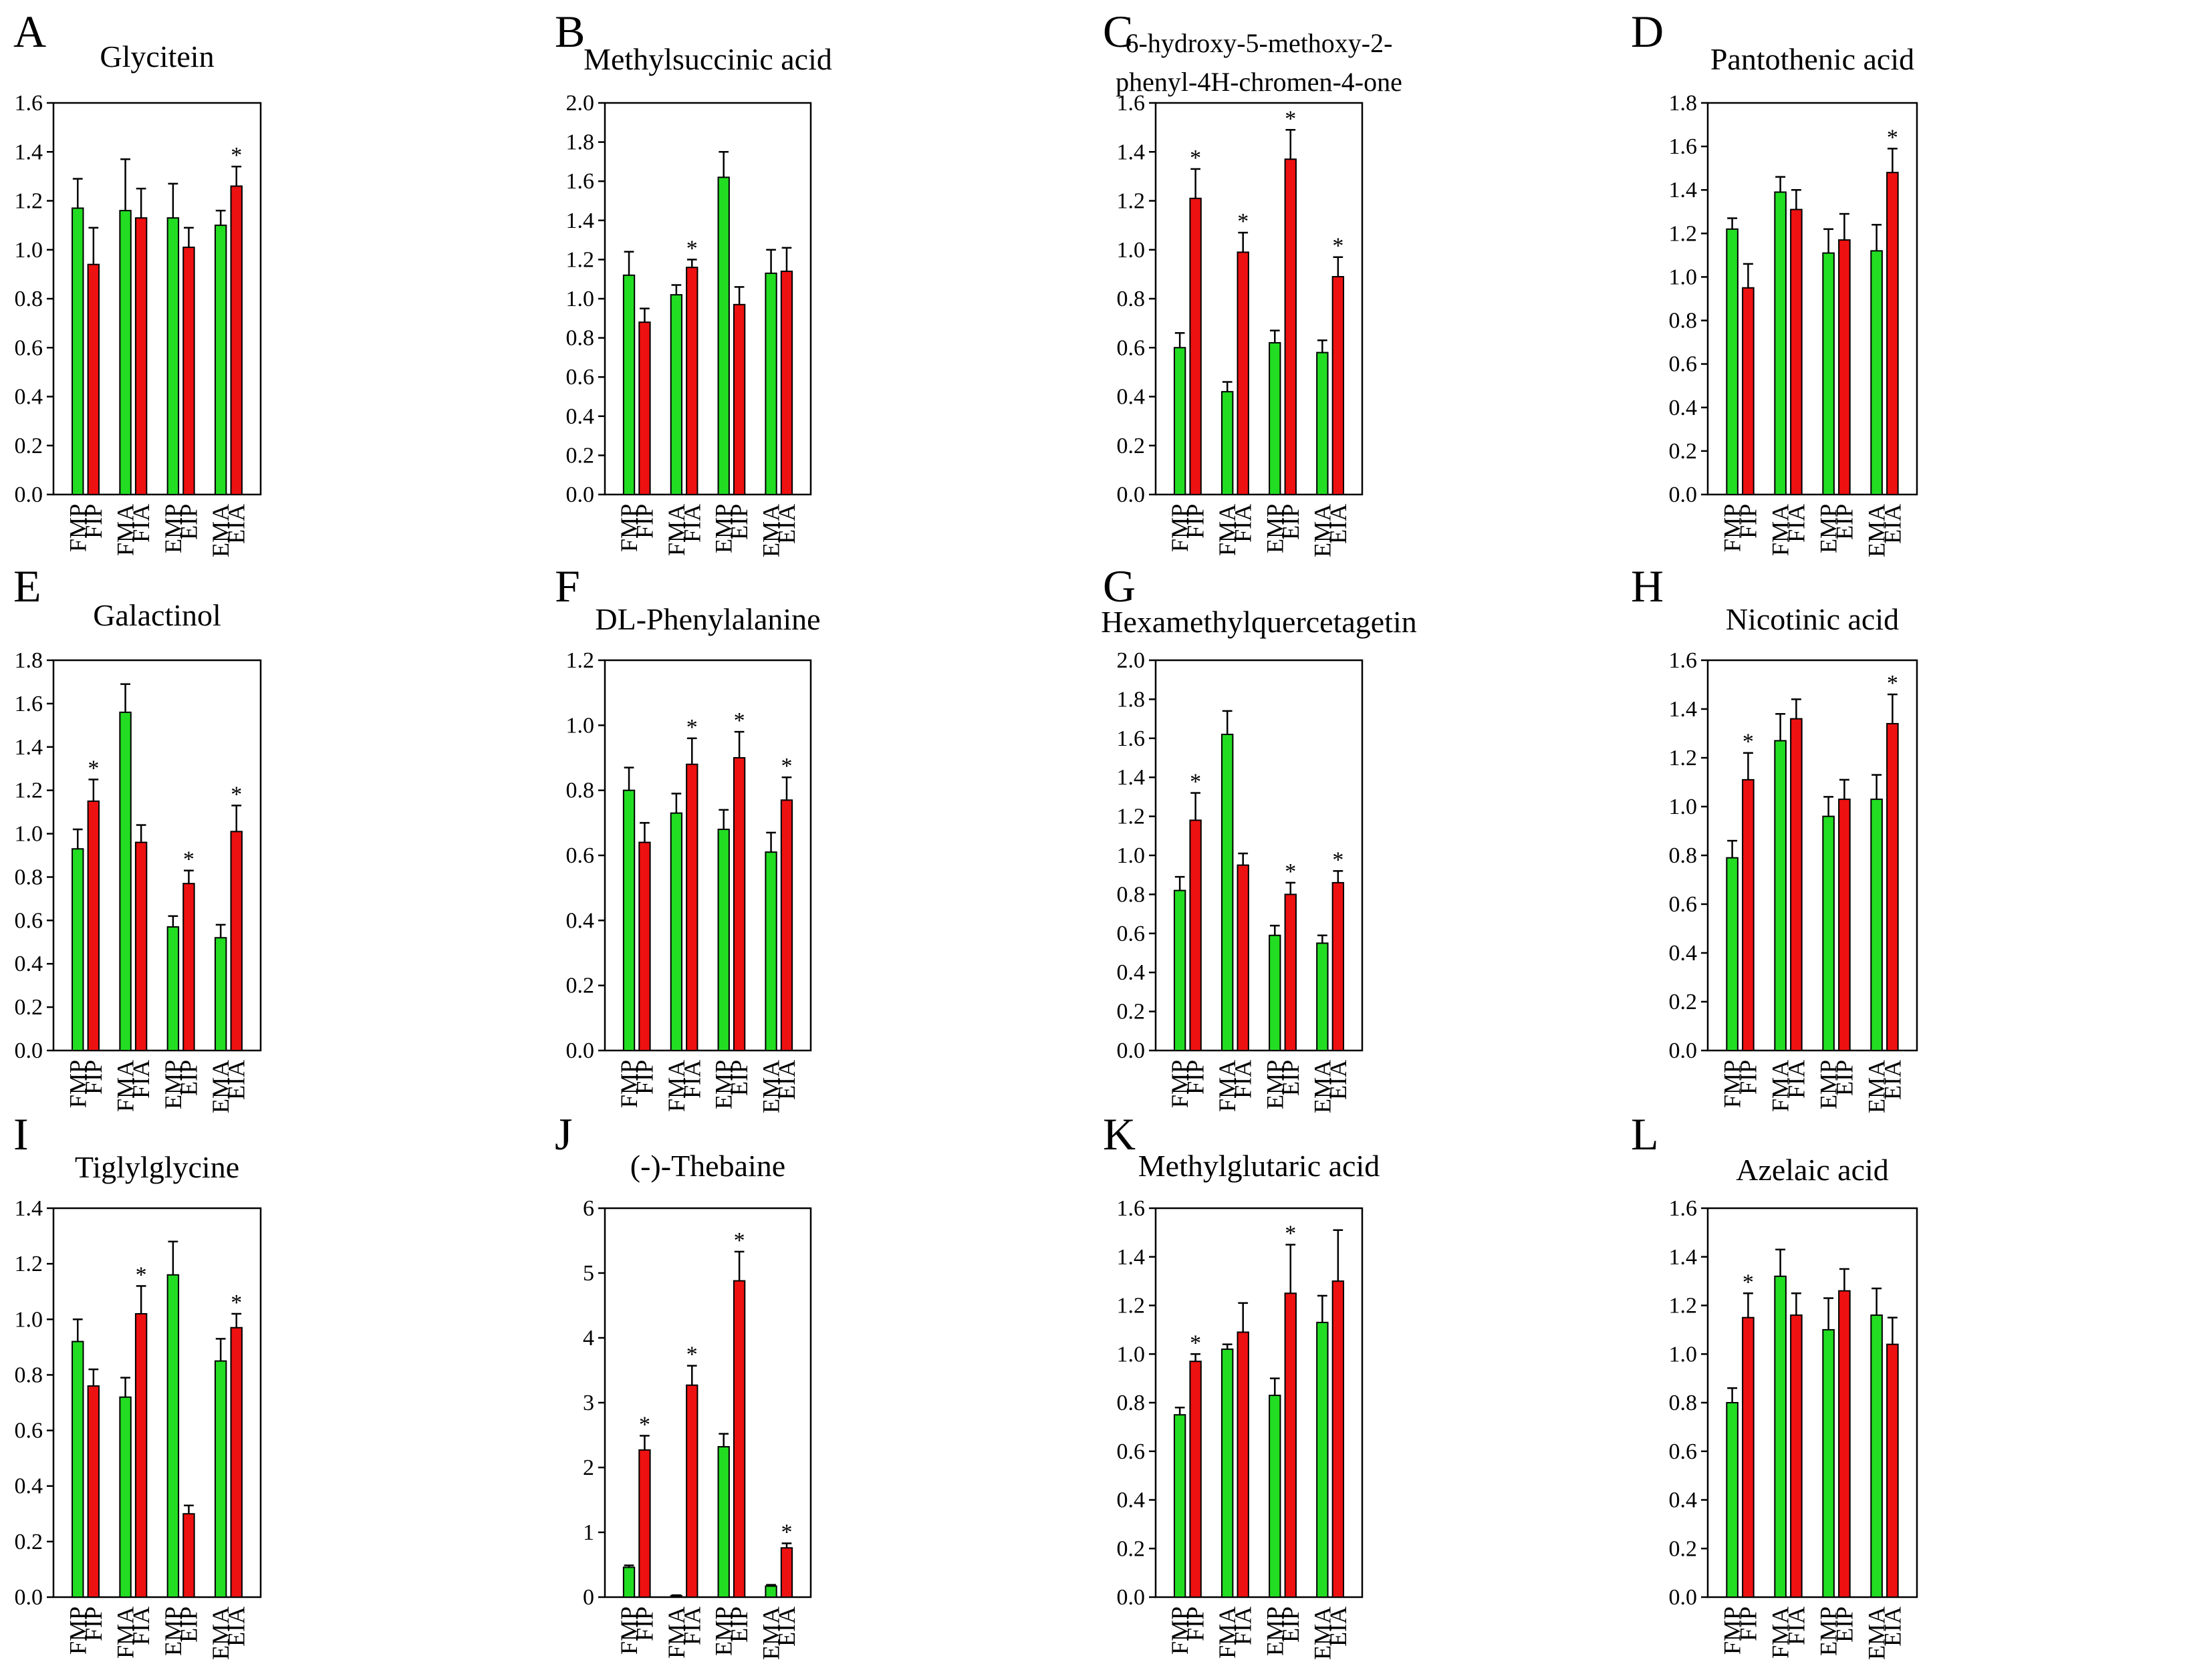  Describe the element at coordinates (1812, 619) in the screenshot. I see `chart-title: Nicotinic acid` at that location.